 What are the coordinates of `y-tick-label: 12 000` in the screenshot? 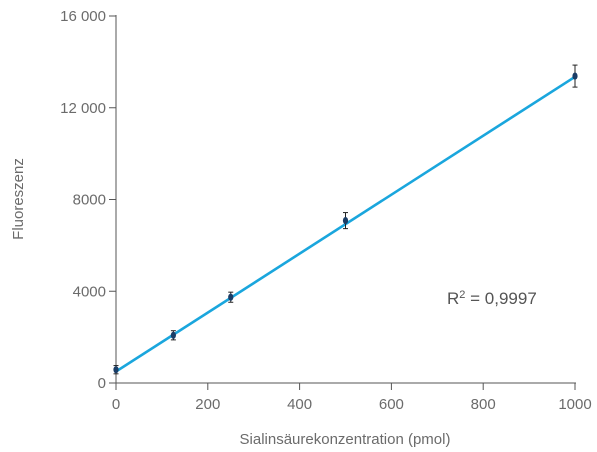 It's located at (83, 108).